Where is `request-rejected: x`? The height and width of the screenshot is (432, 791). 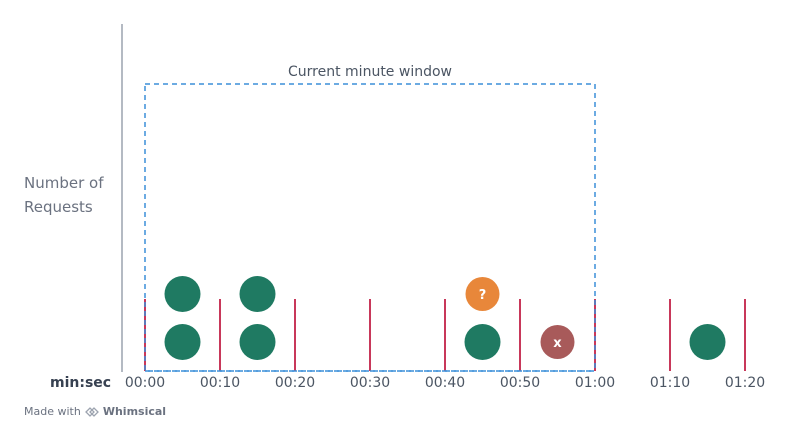
request-rejected: x is located at coordinates (557, 342).